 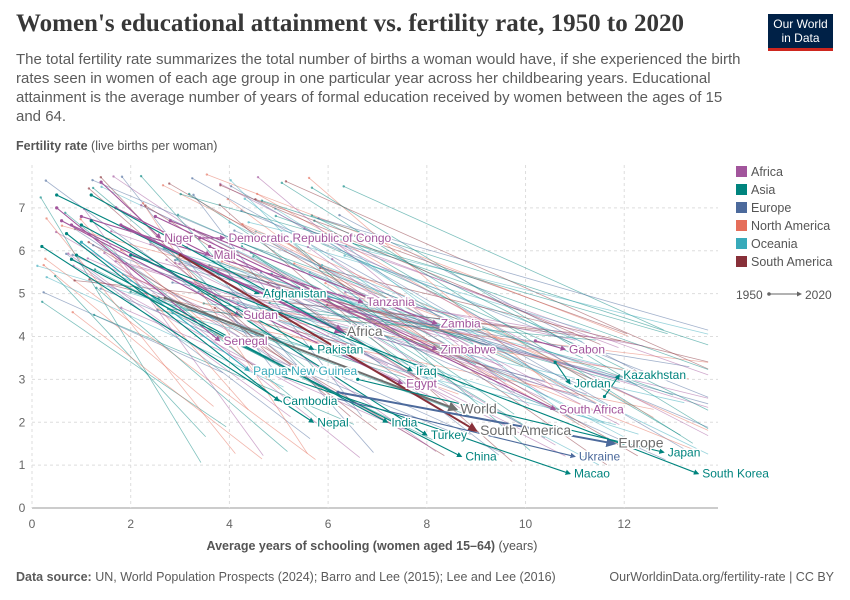 What do you see at coordinates (790, 226) in the screenshot?
I see `legend-label: North America` at bounding box center [790, 226].